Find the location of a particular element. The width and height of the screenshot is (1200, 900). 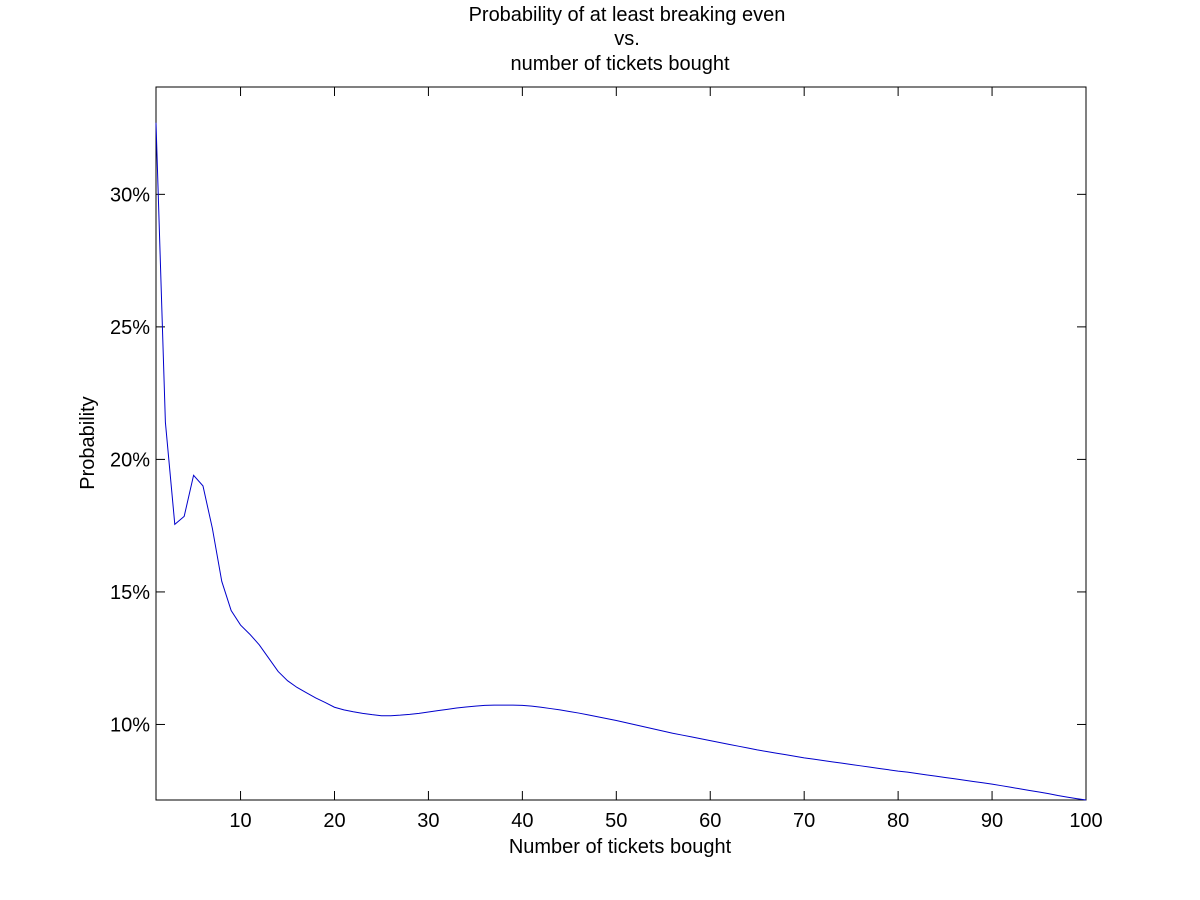

x-tick-label: 80 is located at coordinates (898, 821).